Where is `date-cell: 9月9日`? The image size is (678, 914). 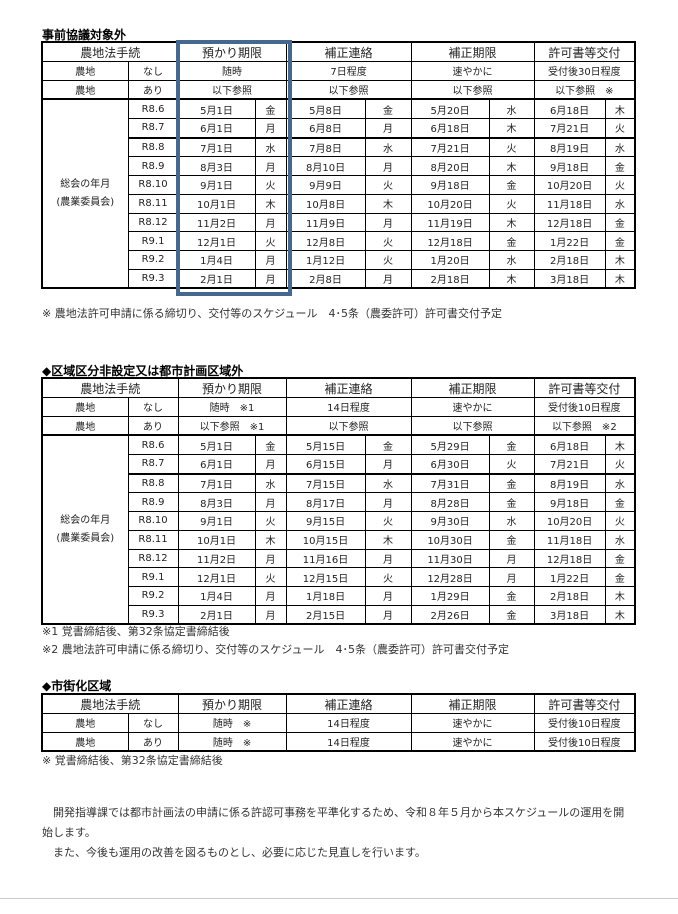 date-cell: 9月9日 is located at coordinates (325, 185).